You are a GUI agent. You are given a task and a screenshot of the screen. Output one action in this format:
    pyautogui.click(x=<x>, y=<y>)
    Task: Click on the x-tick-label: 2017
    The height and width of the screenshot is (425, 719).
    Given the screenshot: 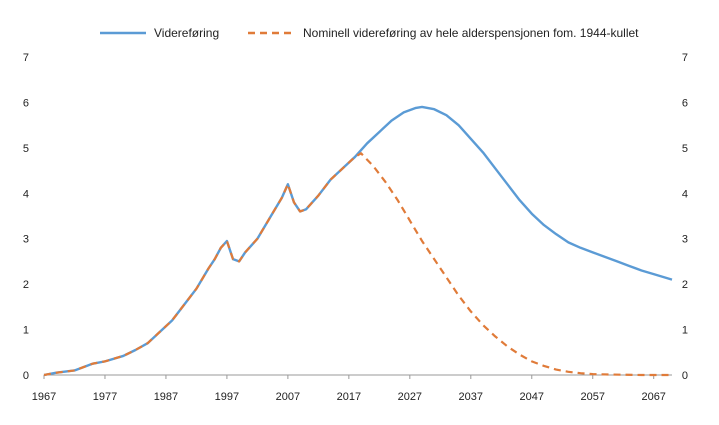 What is the action you would take?
    pyautogui.click(x=349, y=397)
    